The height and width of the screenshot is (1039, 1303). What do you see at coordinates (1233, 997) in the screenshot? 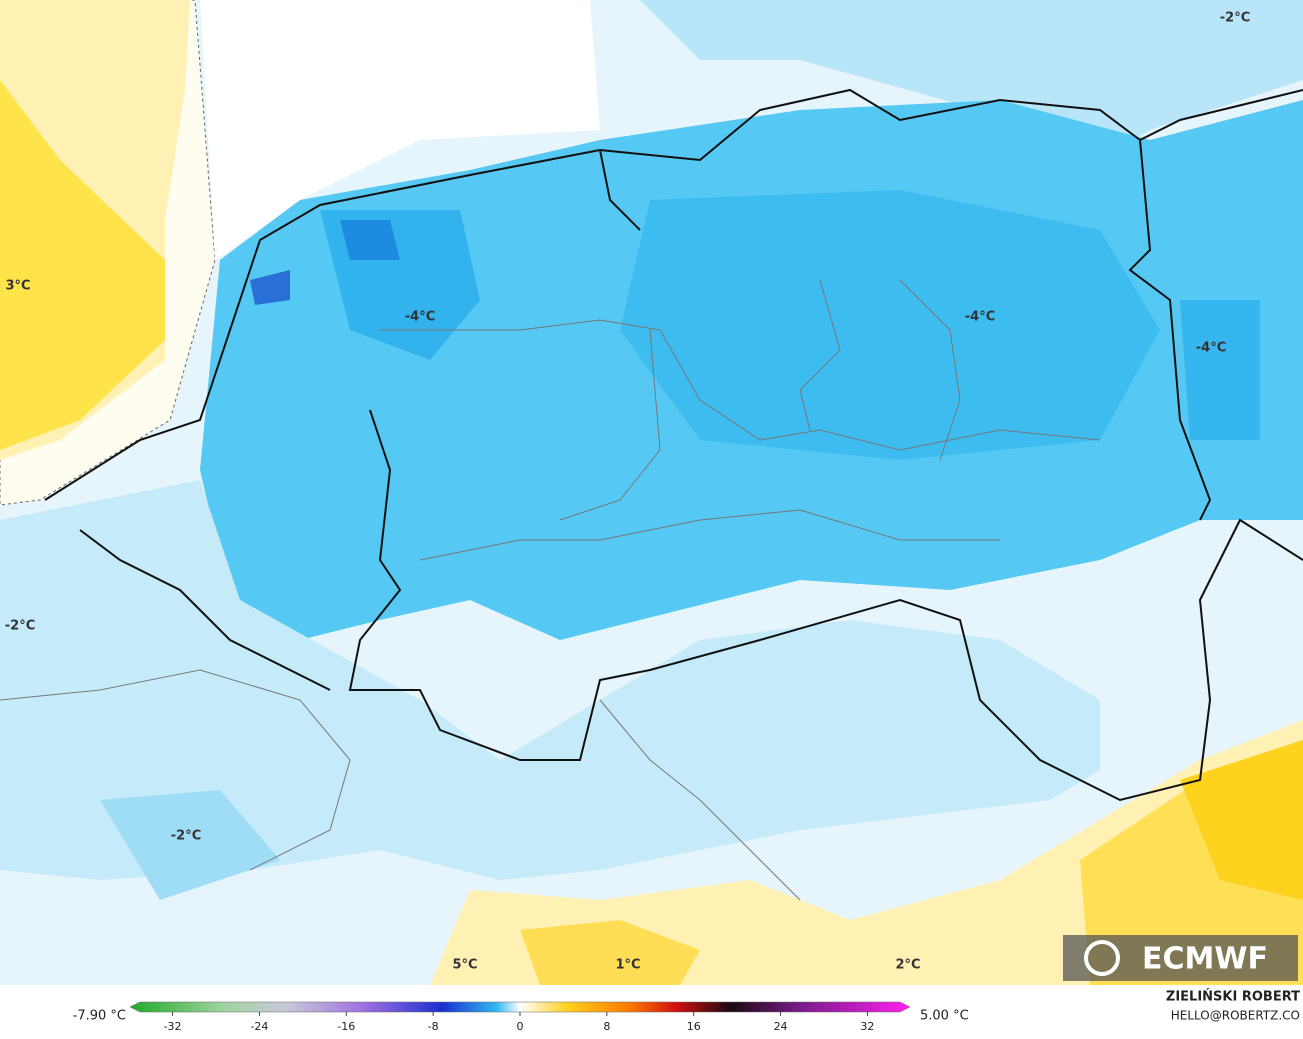
I see `author: ZIELIŃSKI ROBERT` at bounding box center [1233, 997].